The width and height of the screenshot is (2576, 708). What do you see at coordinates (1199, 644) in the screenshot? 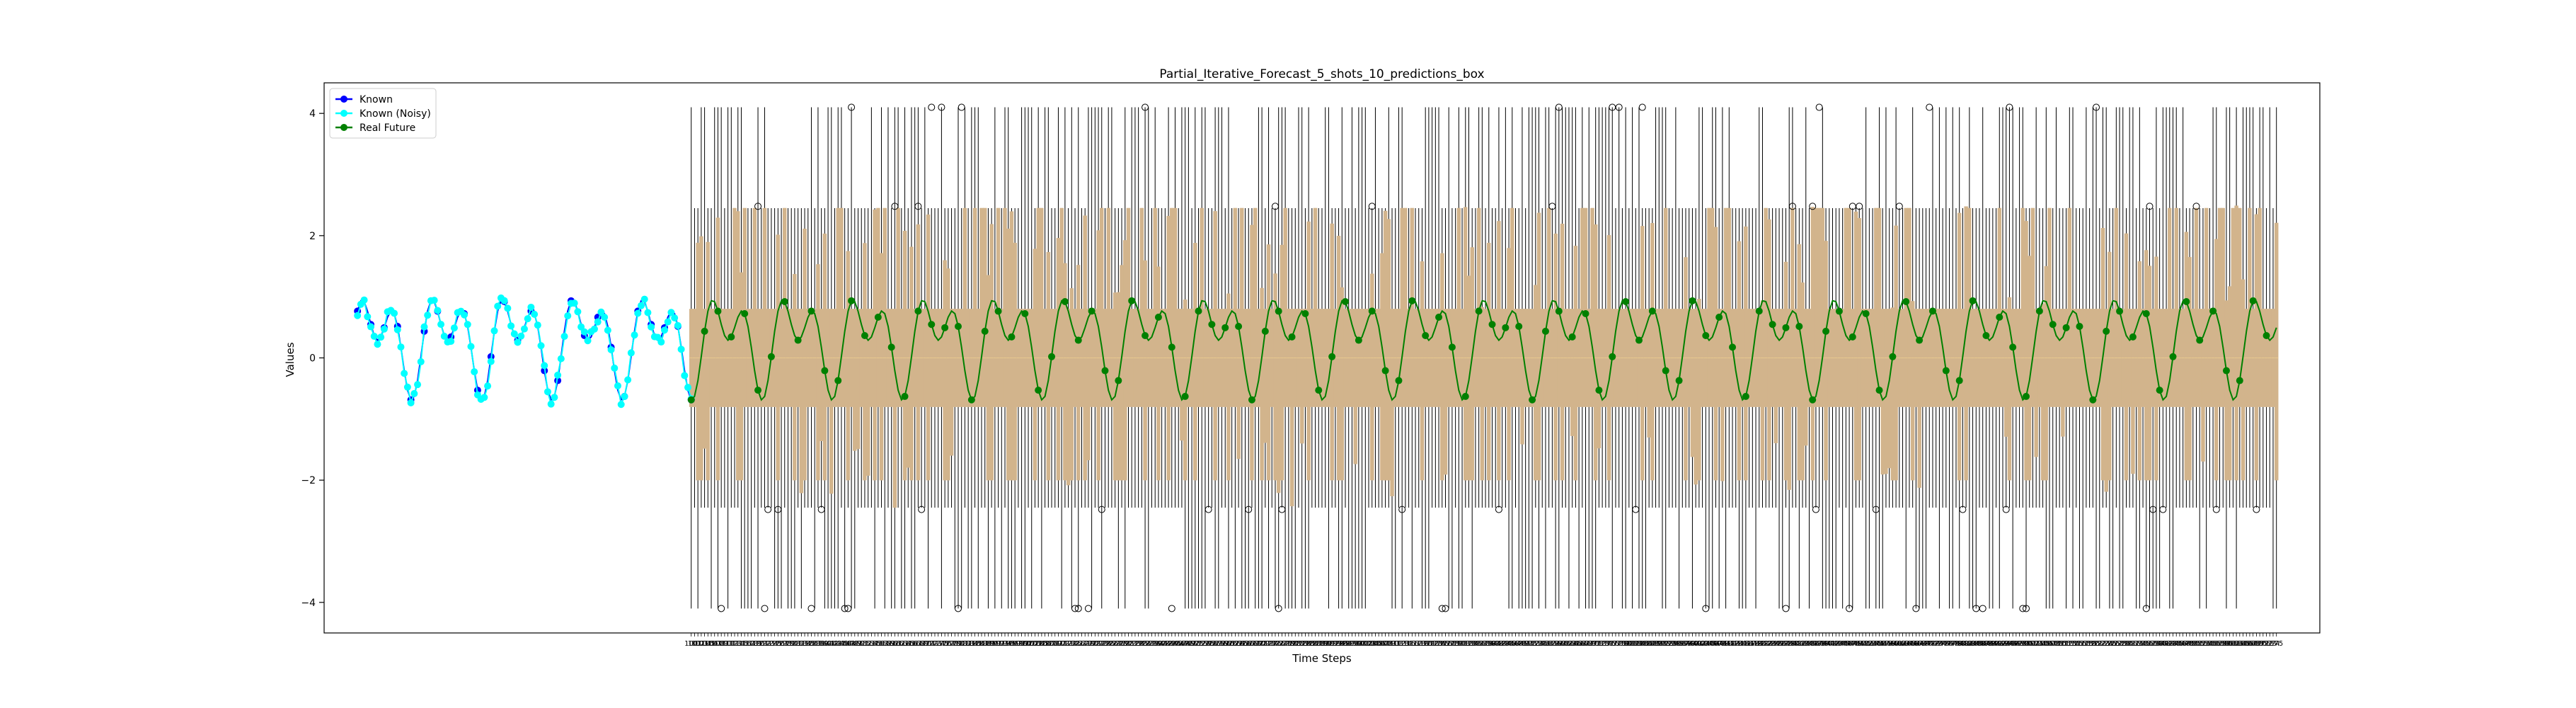
I see `x-tick-label: 252` at bounding box center [1199, 644].